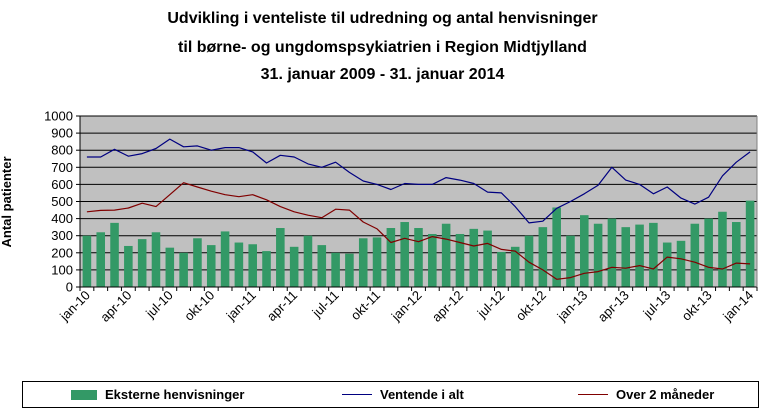 The image size is (765, 419). I want to click on x-tick-label: okt-11, so click(365, 305).